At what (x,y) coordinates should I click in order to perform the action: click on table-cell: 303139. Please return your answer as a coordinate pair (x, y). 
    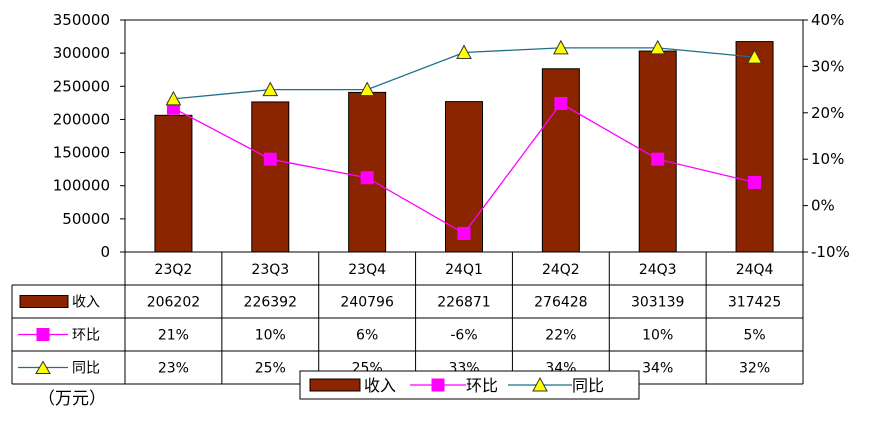
    Looking at the image, I should click on (657, 303).